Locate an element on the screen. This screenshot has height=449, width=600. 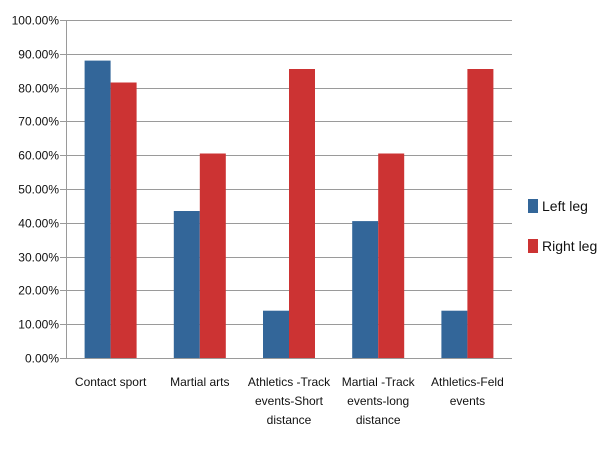
y-tick-label: 80.00% is located at coordinates (38, 89).